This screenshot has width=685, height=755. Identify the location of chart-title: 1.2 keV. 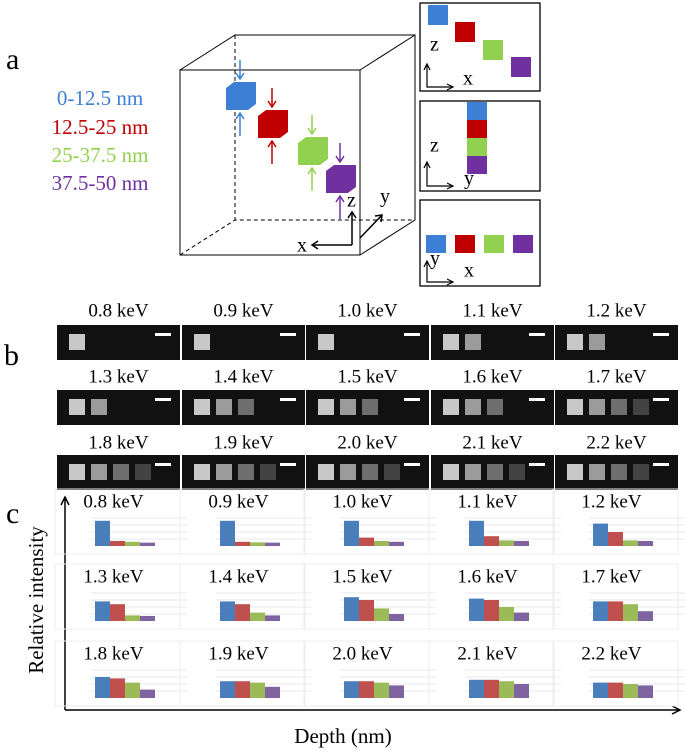
(611, 501).